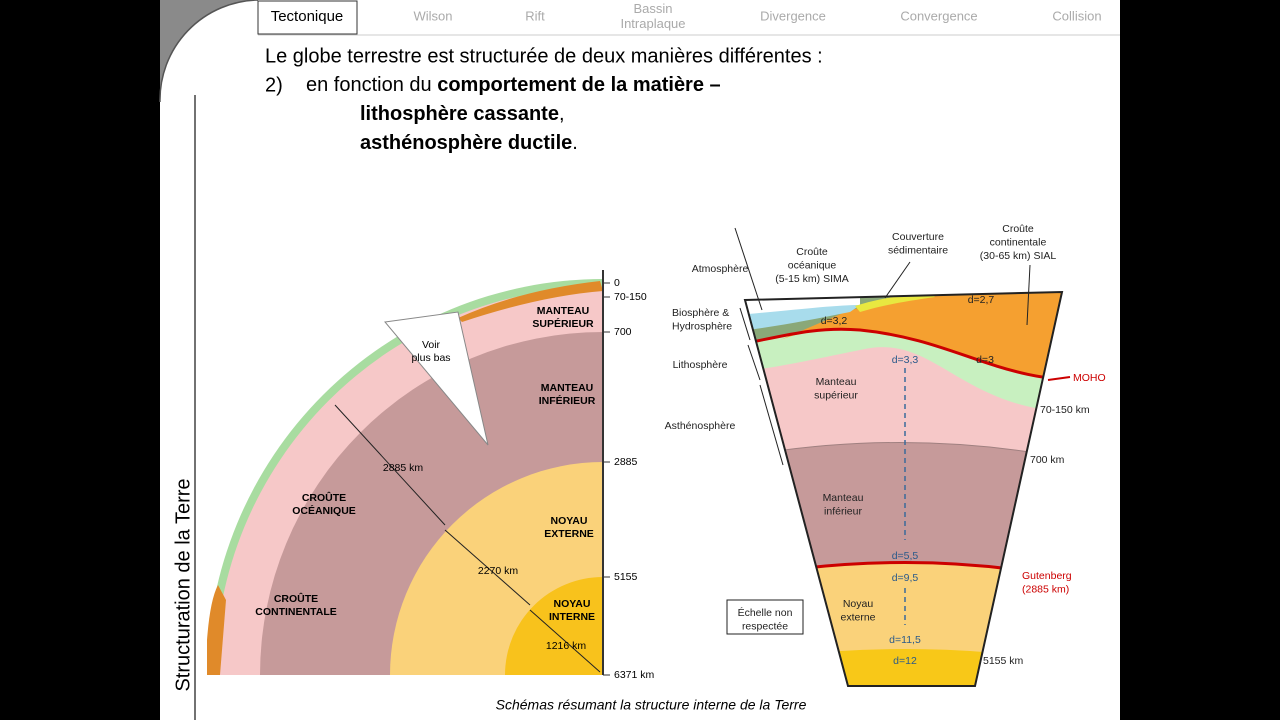 This screenshot has height=720, width=1280. What do you see at coordinates (765, 626) in the screenshot?
I see `diagram-label: respectée` at bounding box center [765, 626].